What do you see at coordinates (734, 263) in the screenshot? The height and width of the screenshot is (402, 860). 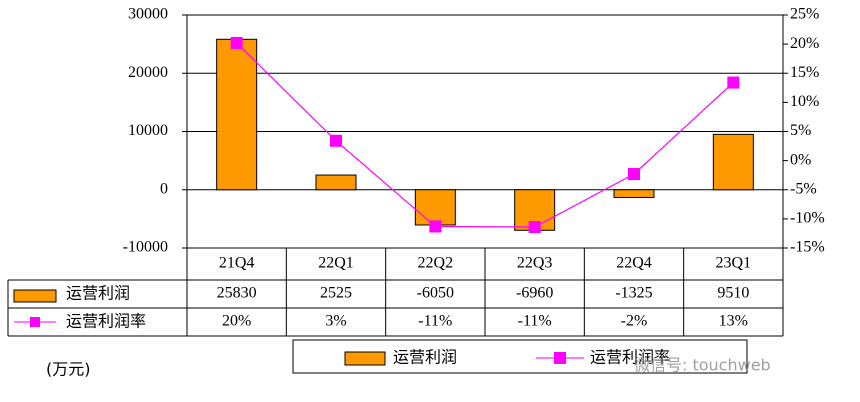 I see `x-tick-label: 23Q1` at bounding box center [734, 263].